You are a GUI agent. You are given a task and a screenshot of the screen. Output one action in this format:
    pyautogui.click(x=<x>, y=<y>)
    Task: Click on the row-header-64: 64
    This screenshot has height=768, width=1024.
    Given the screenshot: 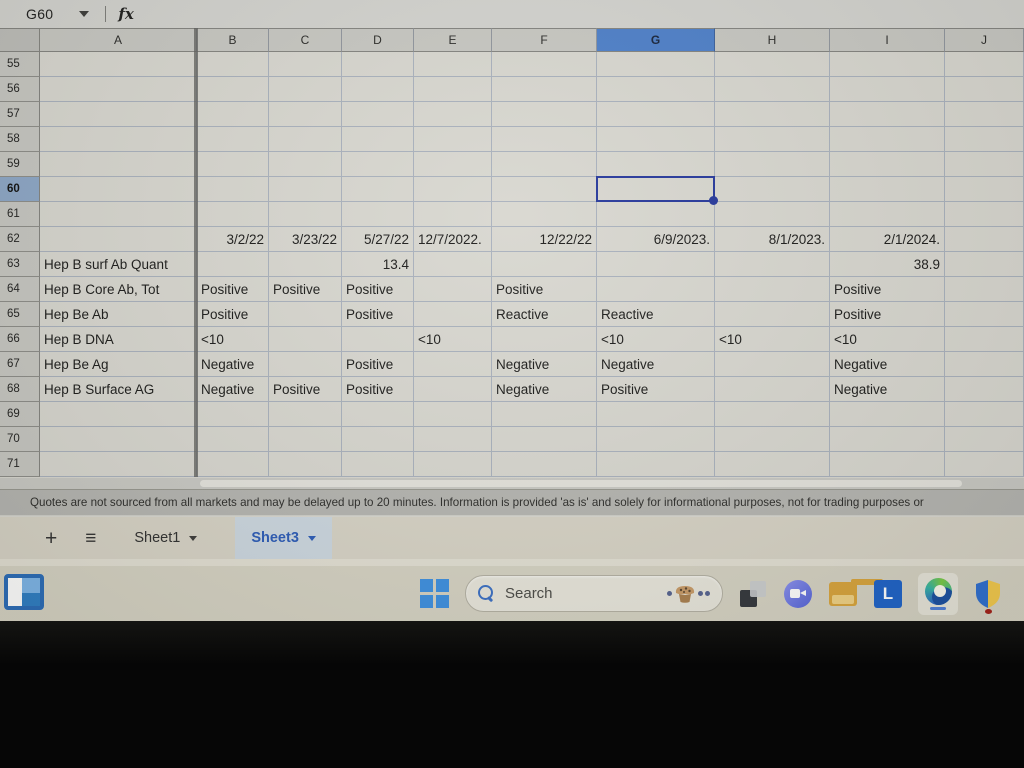 What is the action you would take?
    pyautogui.click(x=20, y=289)
    